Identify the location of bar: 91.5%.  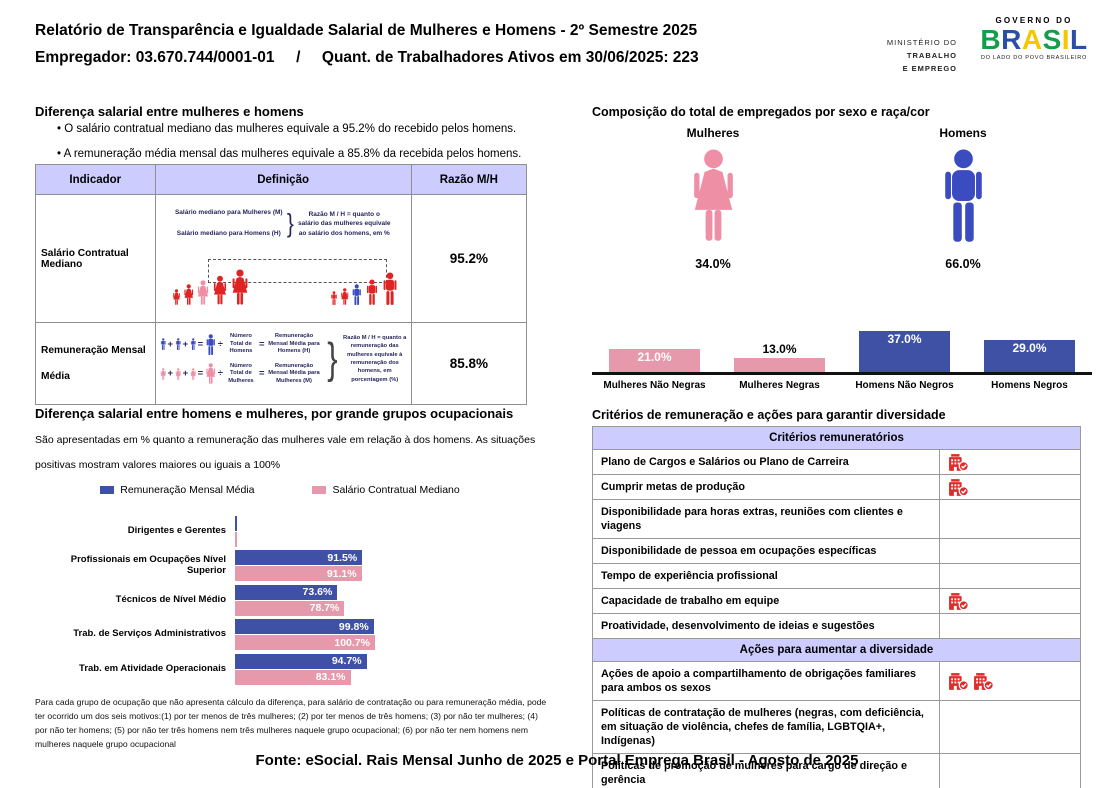
(299, 558).